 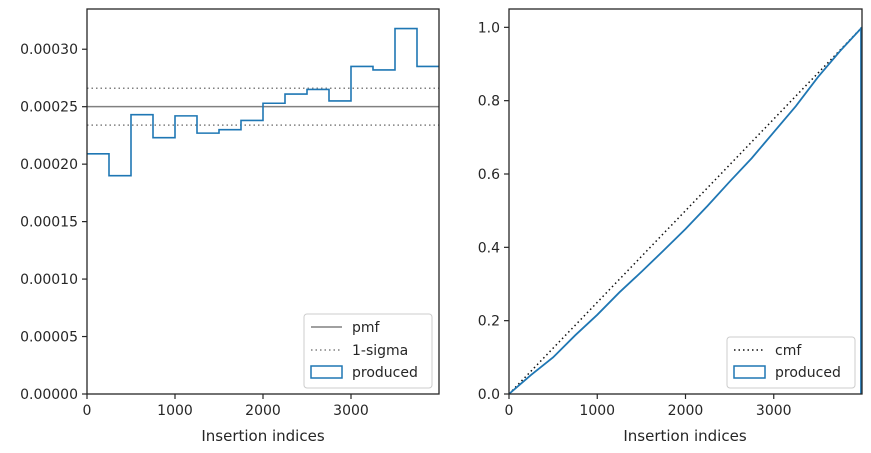 I want to click on right-x-tick-label: 0, so click(x=509, y=411).